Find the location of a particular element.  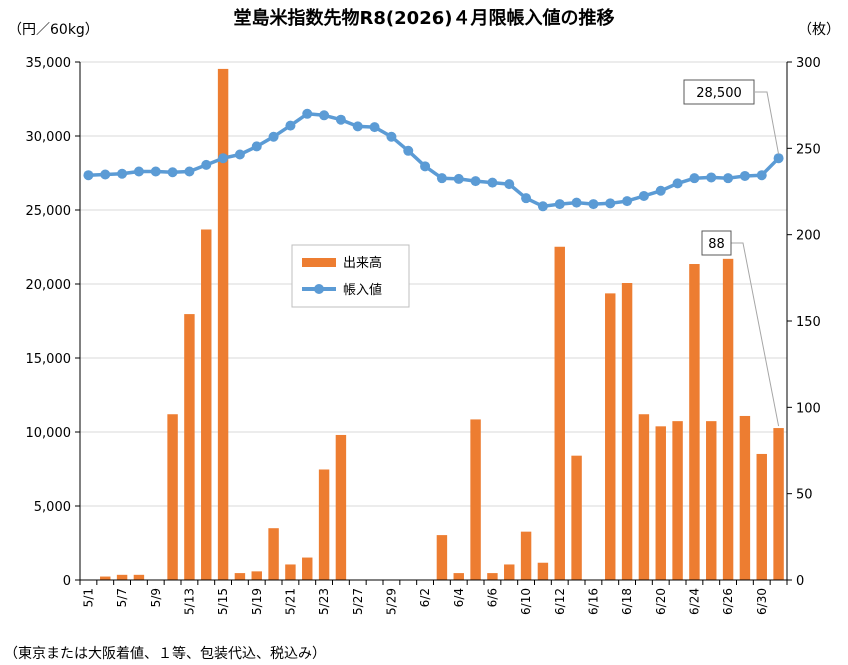

left-tick-label: 15,000 is located at coordinates (49, 359).